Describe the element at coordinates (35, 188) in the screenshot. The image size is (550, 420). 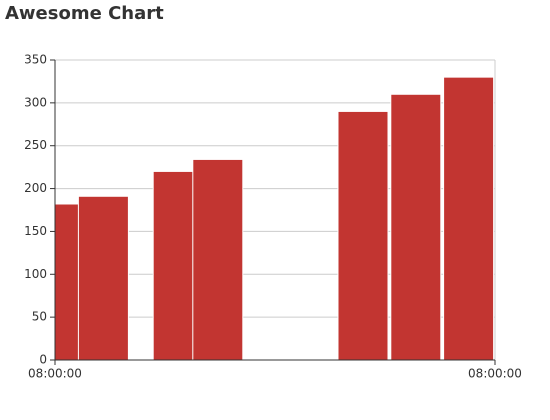
I see `y-tick-label: 200` at that location.